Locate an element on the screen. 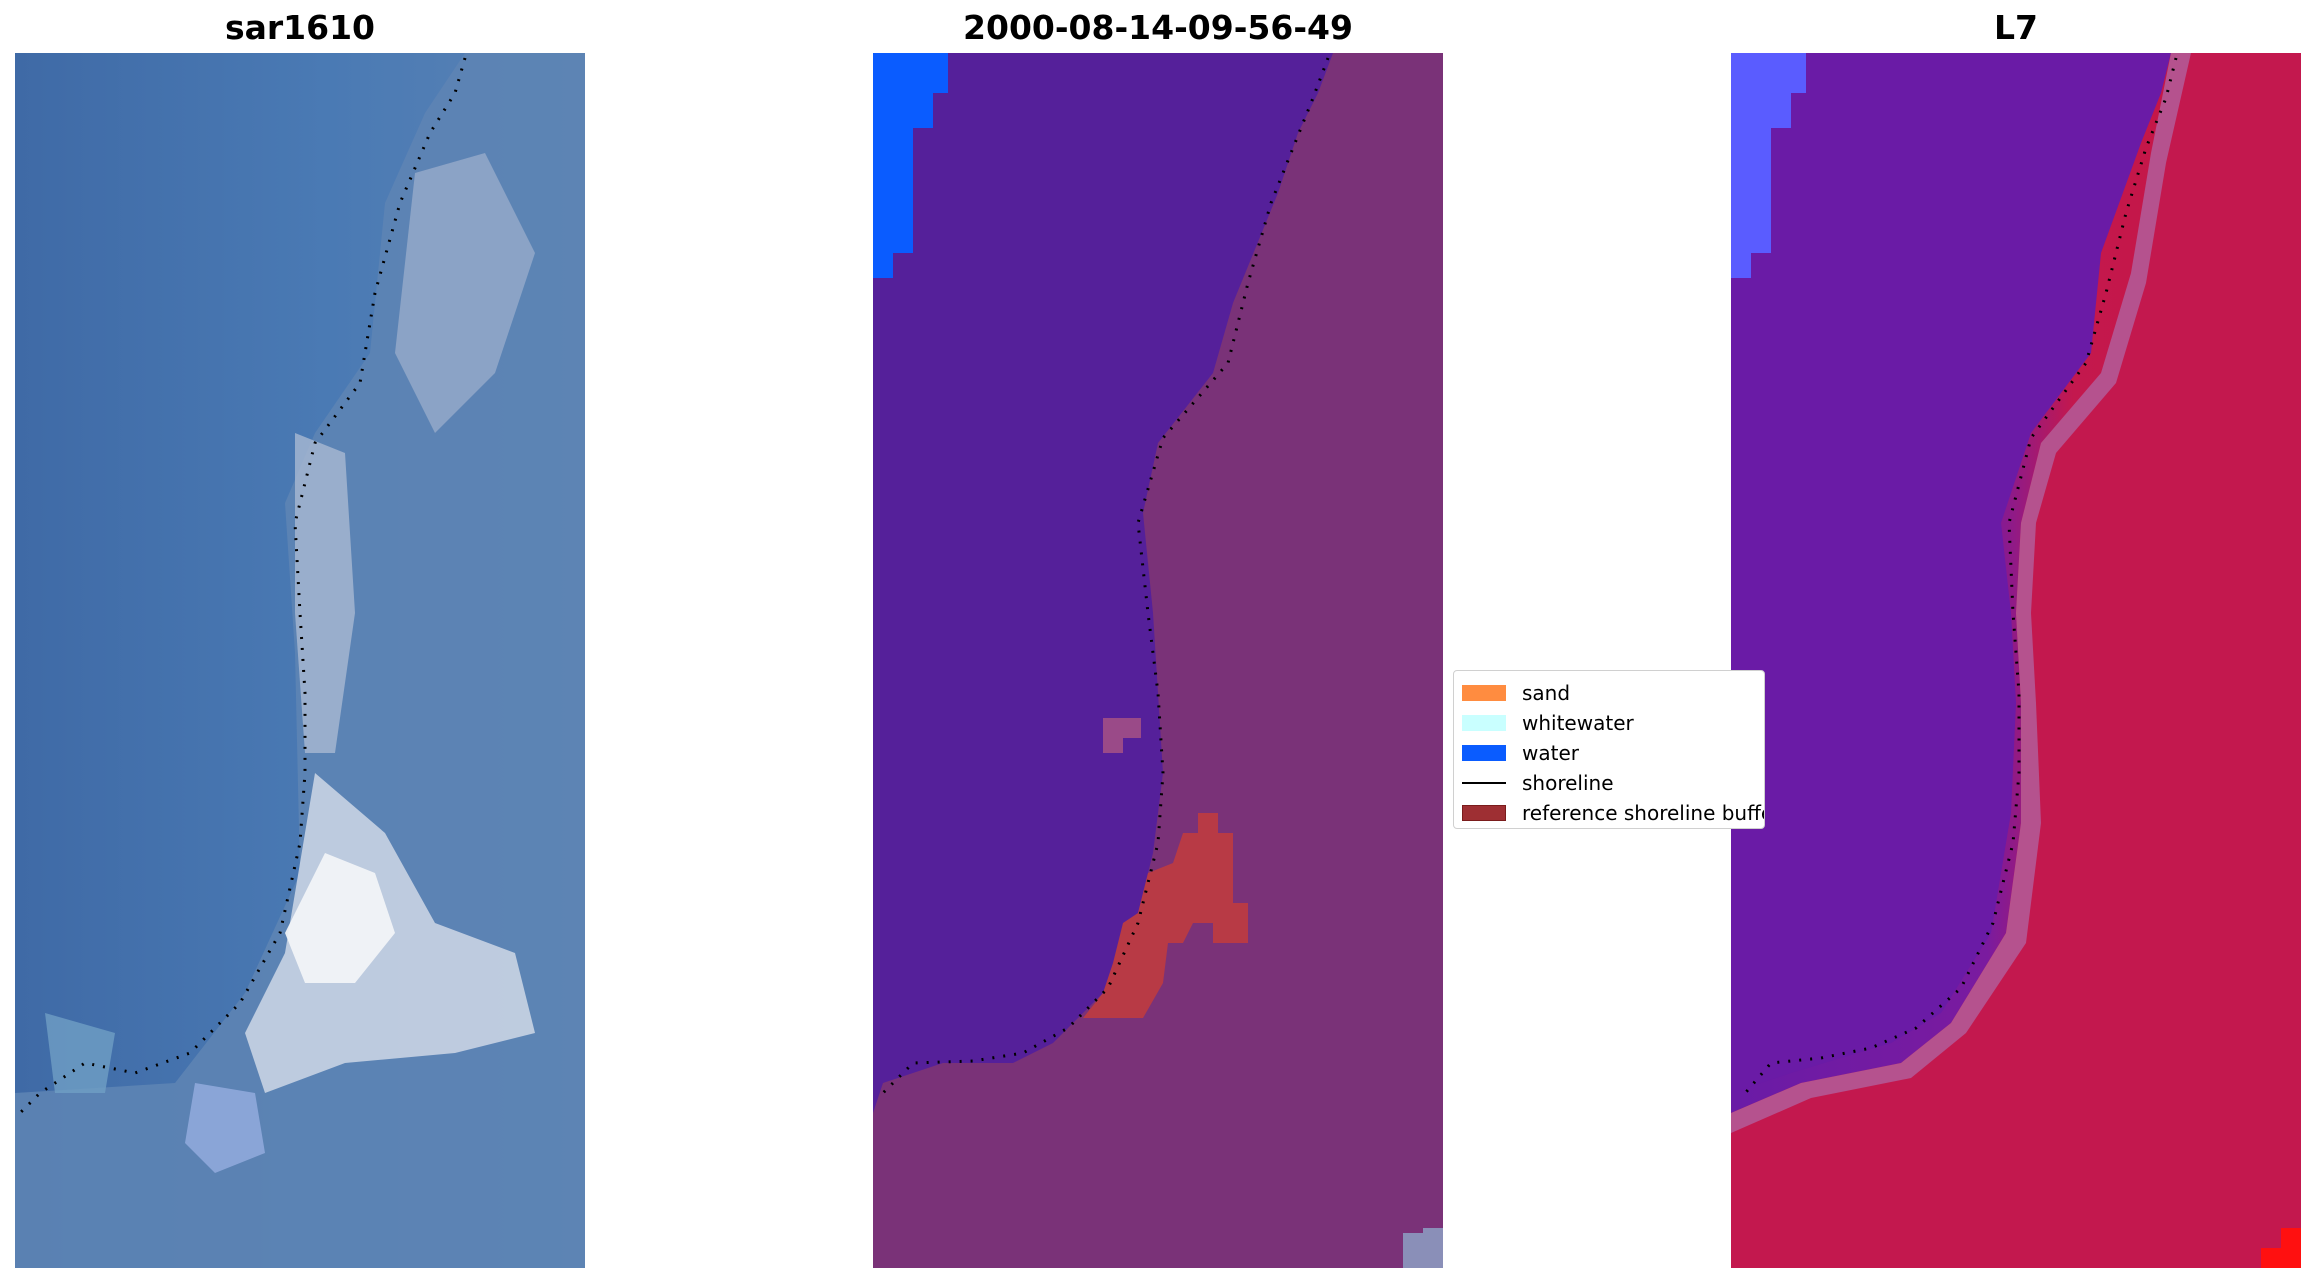  legend-item-reference-buffer: reference shoreline buffer is located at coordinates (1613, 813).